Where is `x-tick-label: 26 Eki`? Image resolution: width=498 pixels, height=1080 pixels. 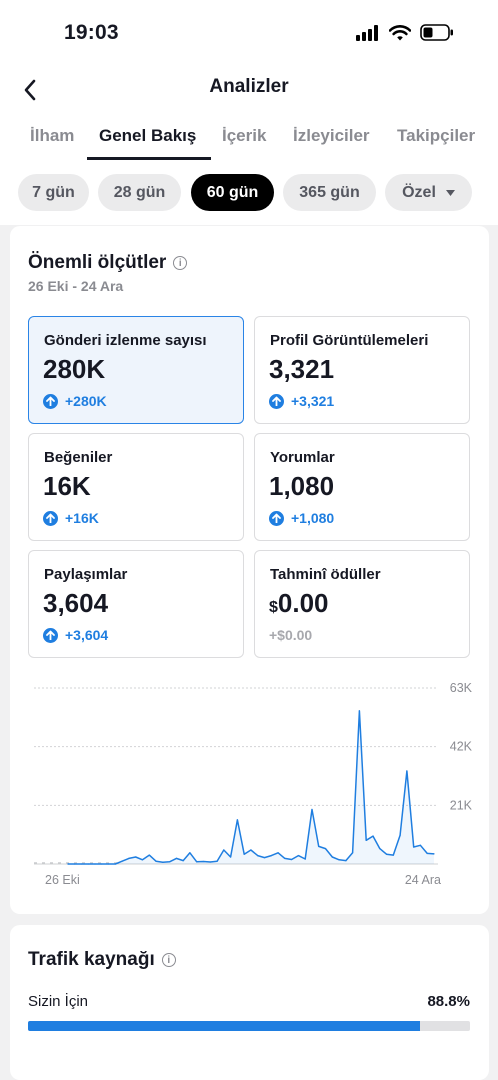
x-tick-label: 26 Eki is located at coordinates (62, 880).